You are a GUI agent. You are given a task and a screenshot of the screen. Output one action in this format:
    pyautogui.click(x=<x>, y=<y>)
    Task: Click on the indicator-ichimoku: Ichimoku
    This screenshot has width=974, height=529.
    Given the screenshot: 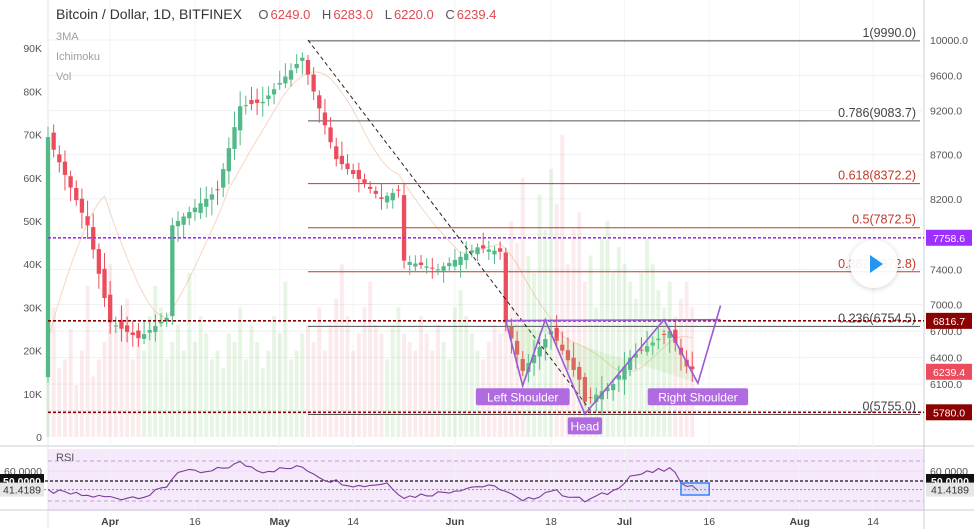 What is the action you would take?
    pyautogui.click(x=78, y=57)
    